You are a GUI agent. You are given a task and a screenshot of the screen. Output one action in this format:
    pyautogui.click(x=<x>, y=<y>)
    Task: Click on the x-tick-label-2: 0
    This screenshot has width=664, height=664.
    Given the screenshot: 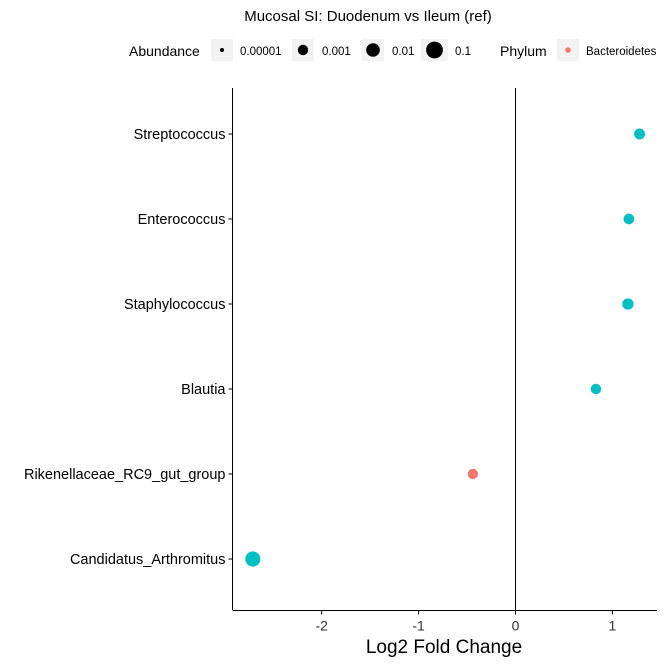 What is the action you would take?
    pyautogui.click(x=516, y=626)
    